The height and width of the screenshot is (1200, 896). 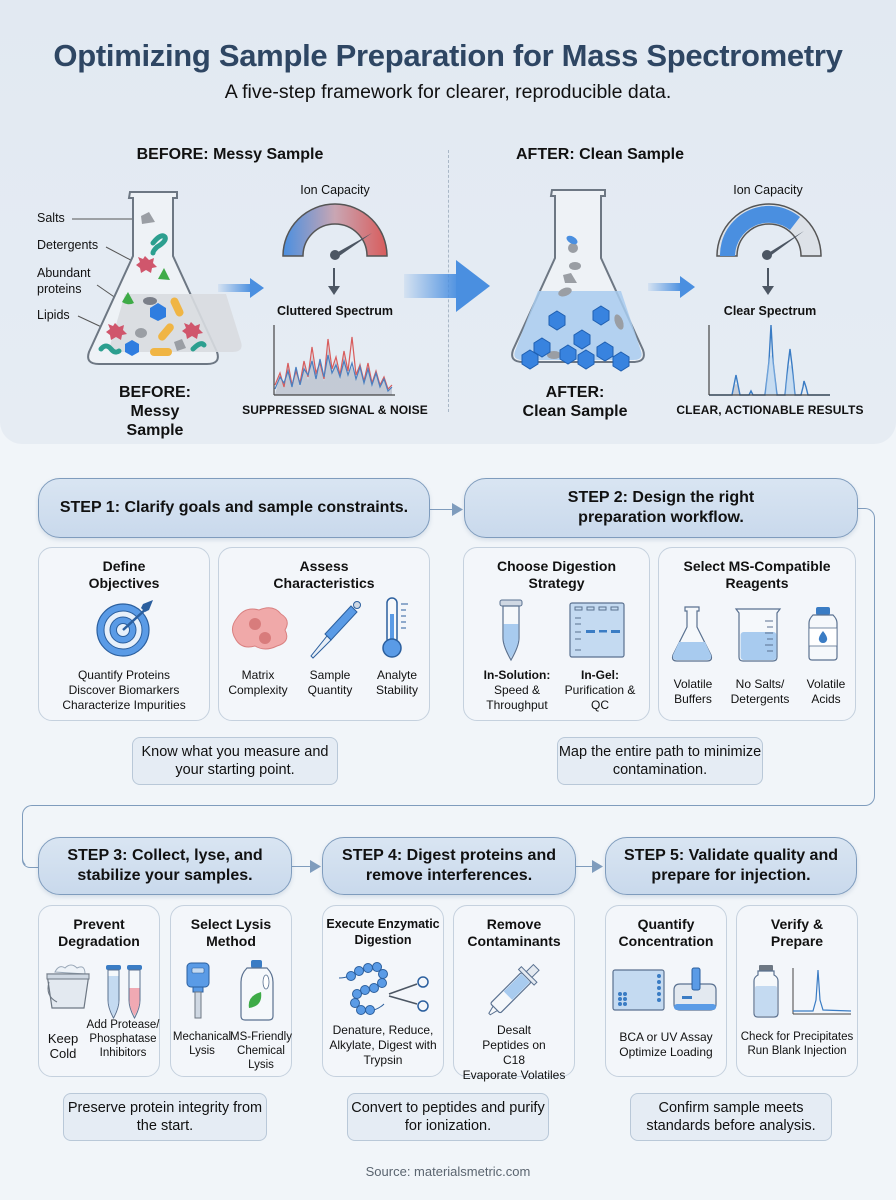 I want to click on connector-step4-step5, so click(x=586, y=866).